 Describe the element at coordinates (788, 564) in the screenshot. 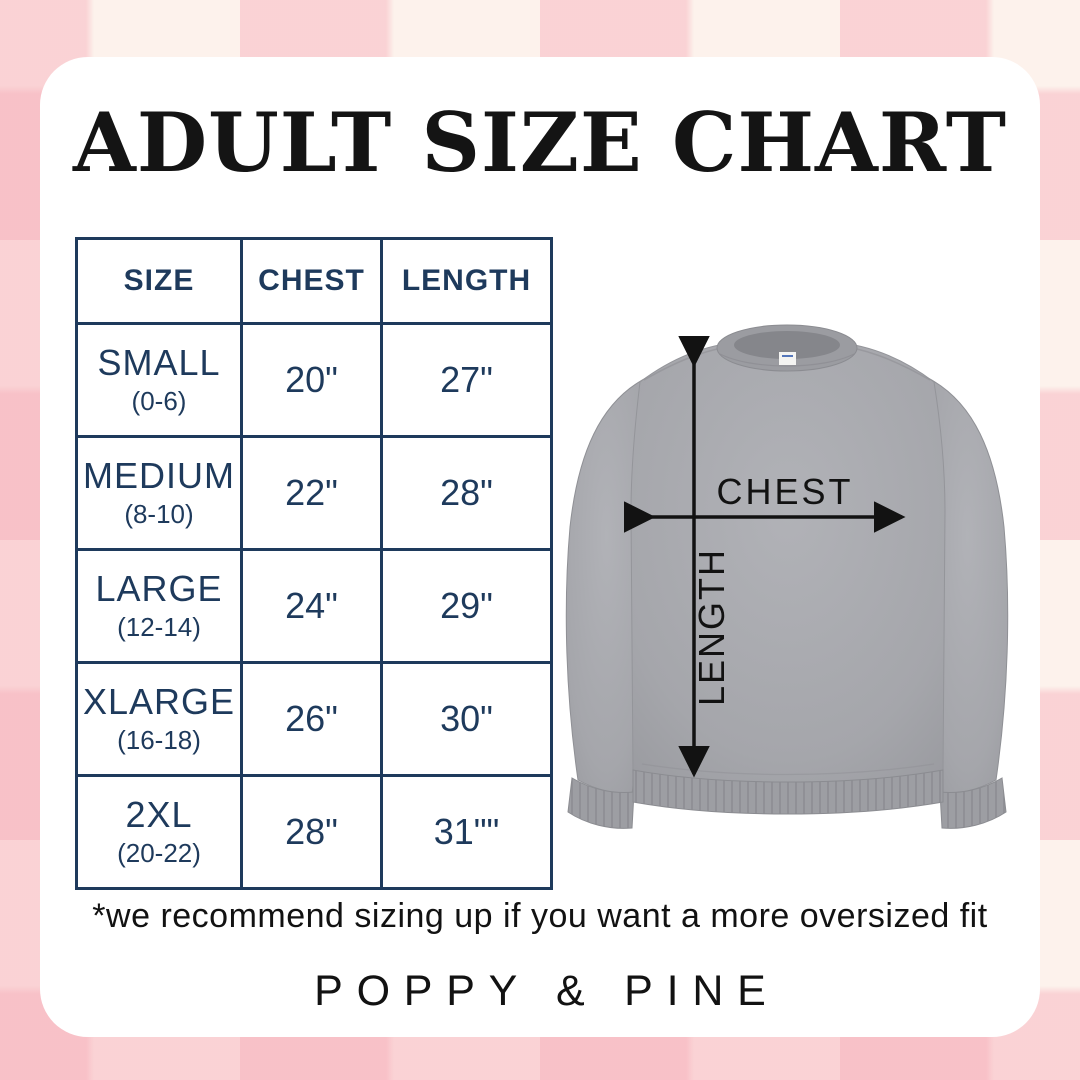

I see `sweatshirt-body` at that location.